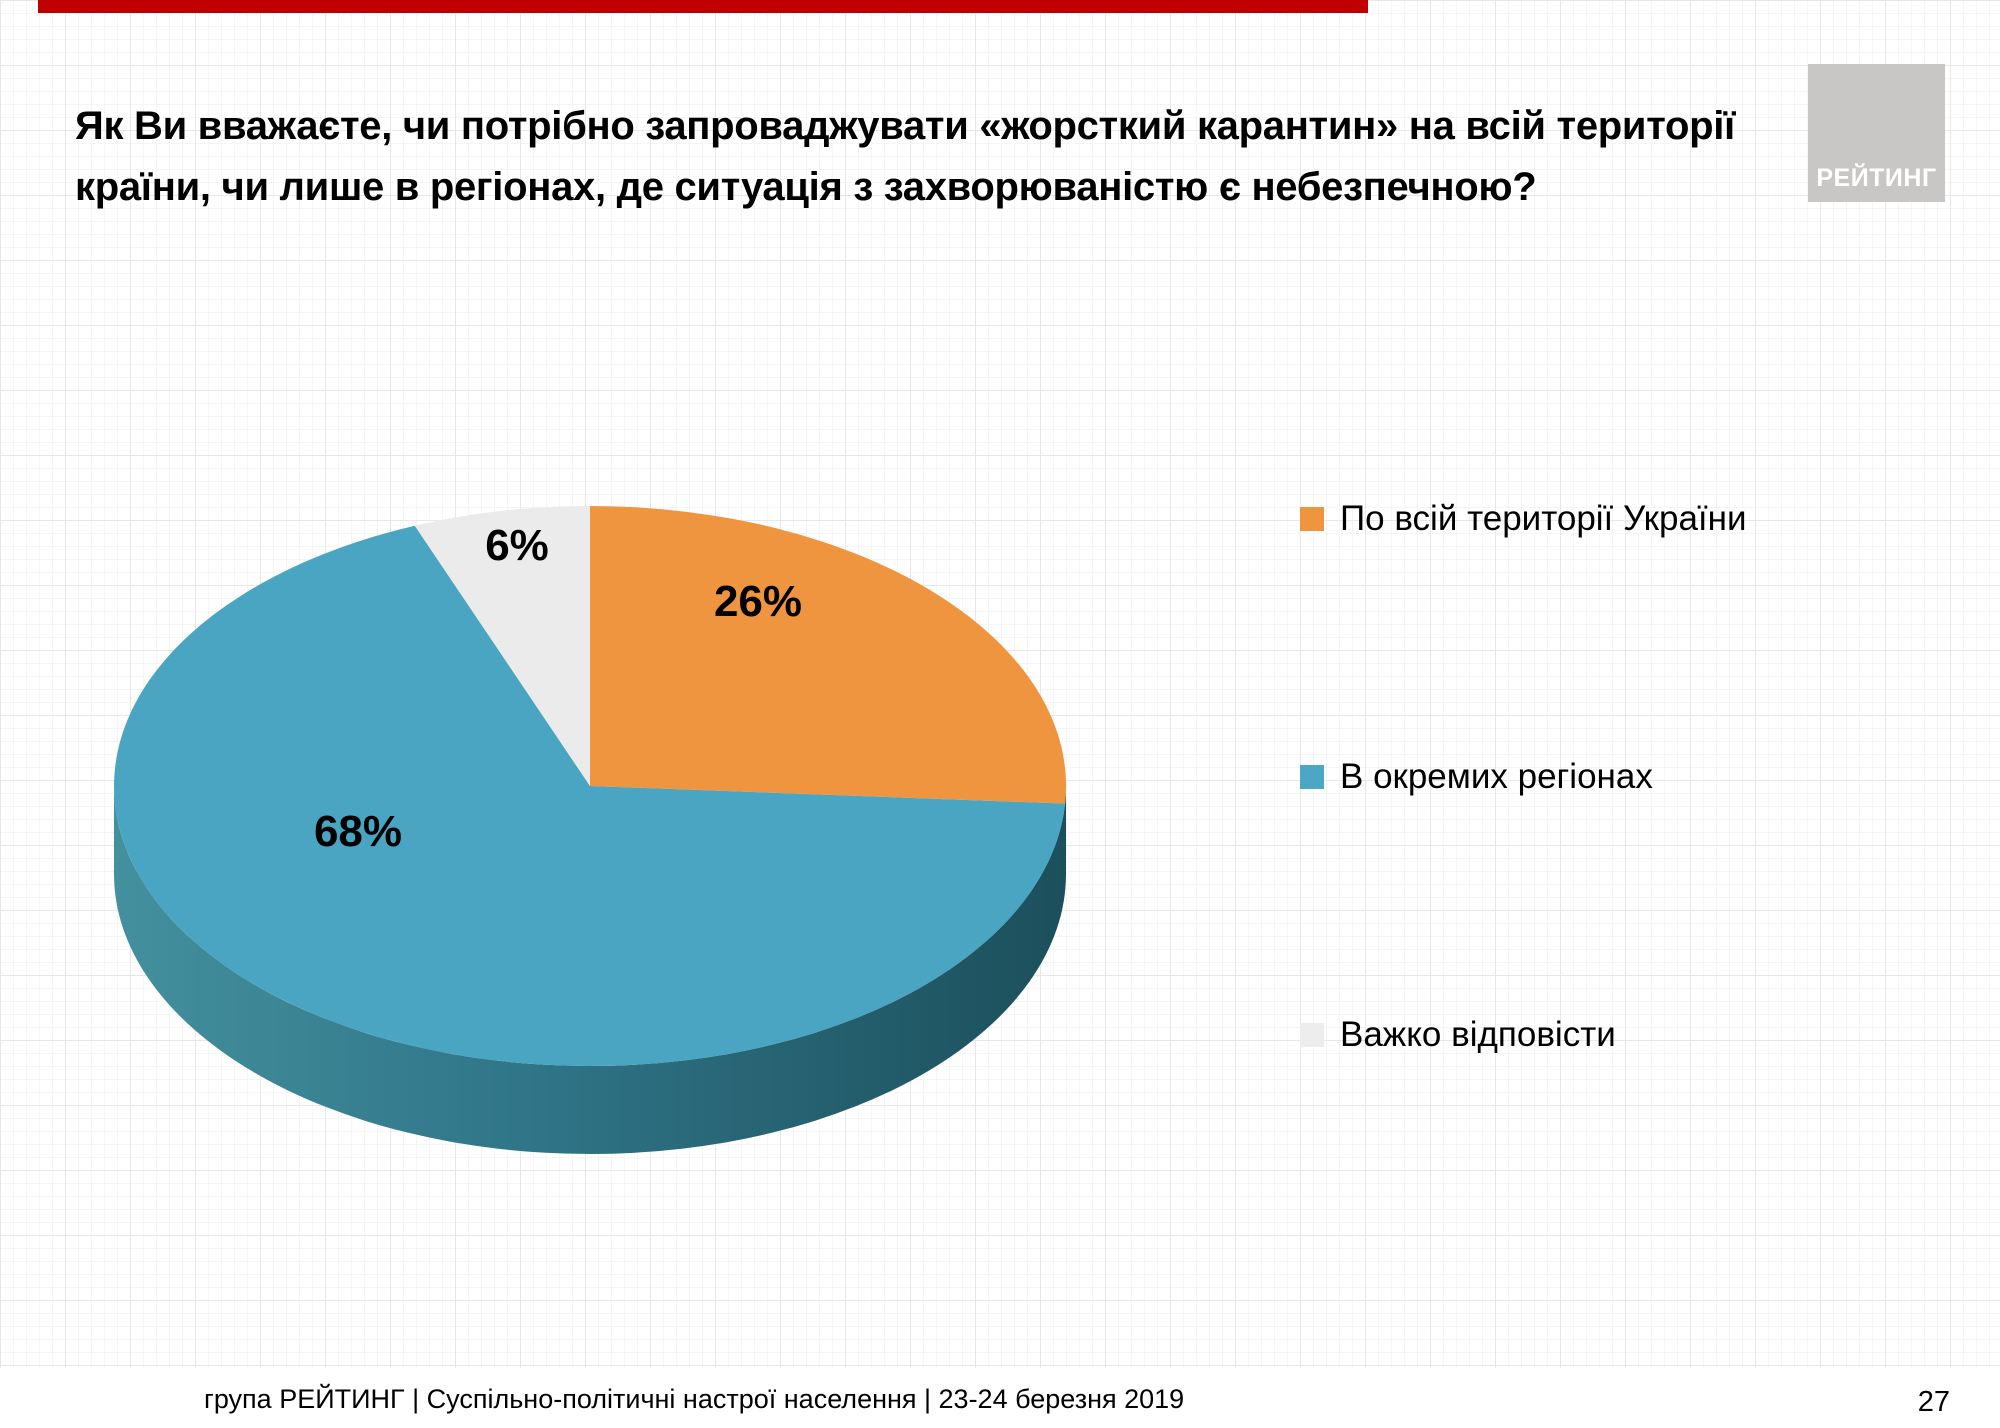 The height and width of the screenshot is (1428, 2000). What do you see at coordinates (517, 545) in the screenshot?
I see `data-label-hard-to-answer: 6%` at bounding box center [517, 545].